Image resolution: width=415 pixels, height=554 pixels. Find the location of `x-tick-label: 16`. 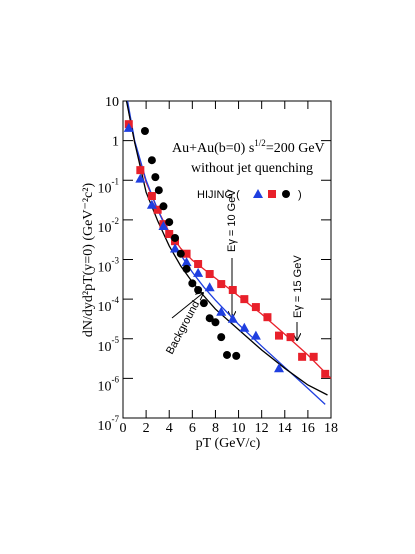

x-tick-label: 16 is located at coordinates (308, 428).